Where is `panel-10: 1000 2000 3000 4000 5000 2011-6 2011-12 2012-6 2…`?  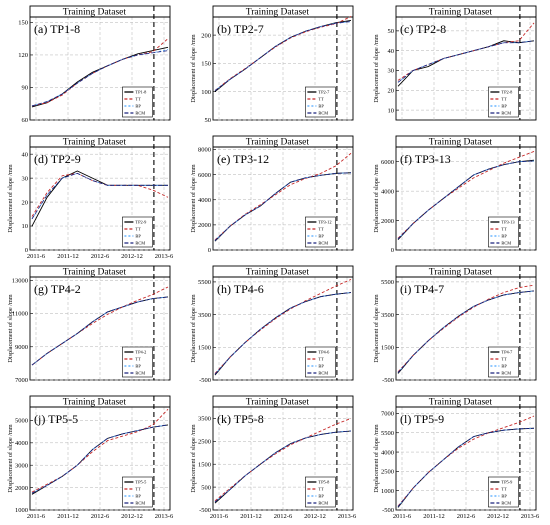 panel-10: 1000 2000 3000 4000 5000 2011-6 2011-12 2012-6 2… is located at coordinates (90, 457).